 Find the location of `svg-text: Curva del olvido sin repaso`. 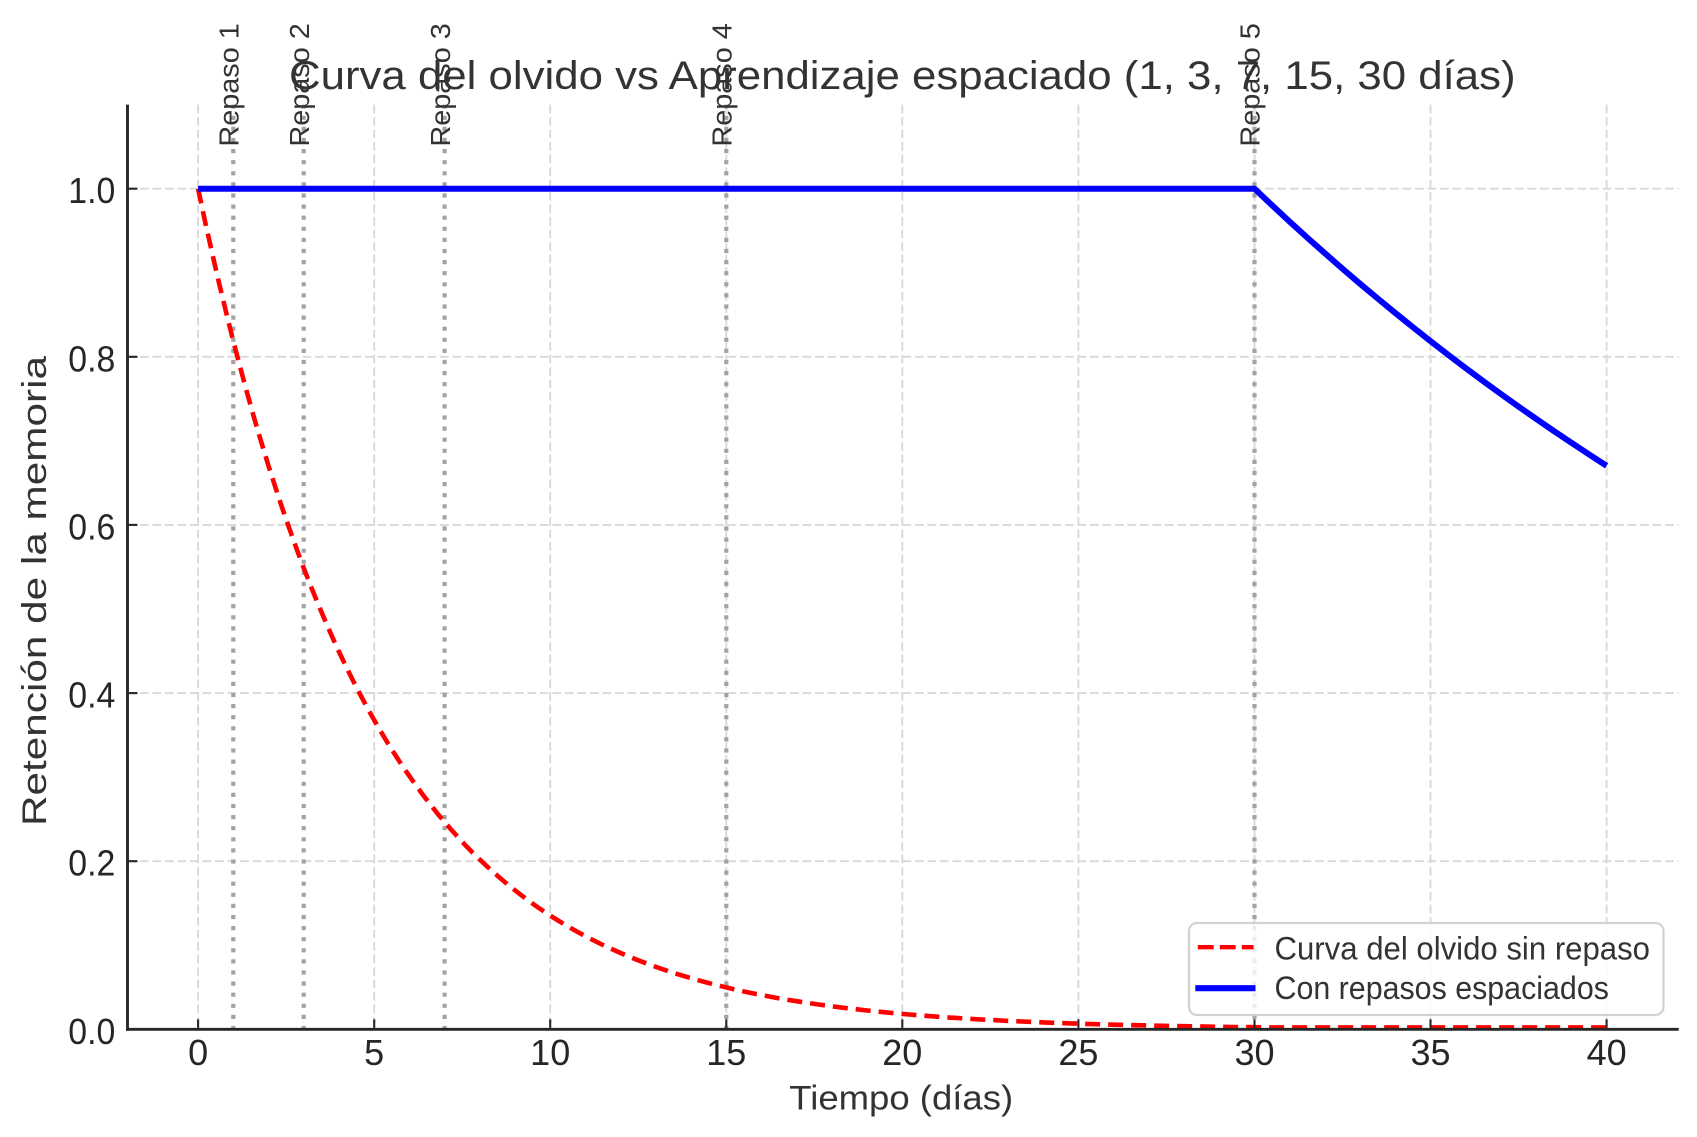

svg-text: Curva del olvido sin repaso is located at coordinates (1463, 949).